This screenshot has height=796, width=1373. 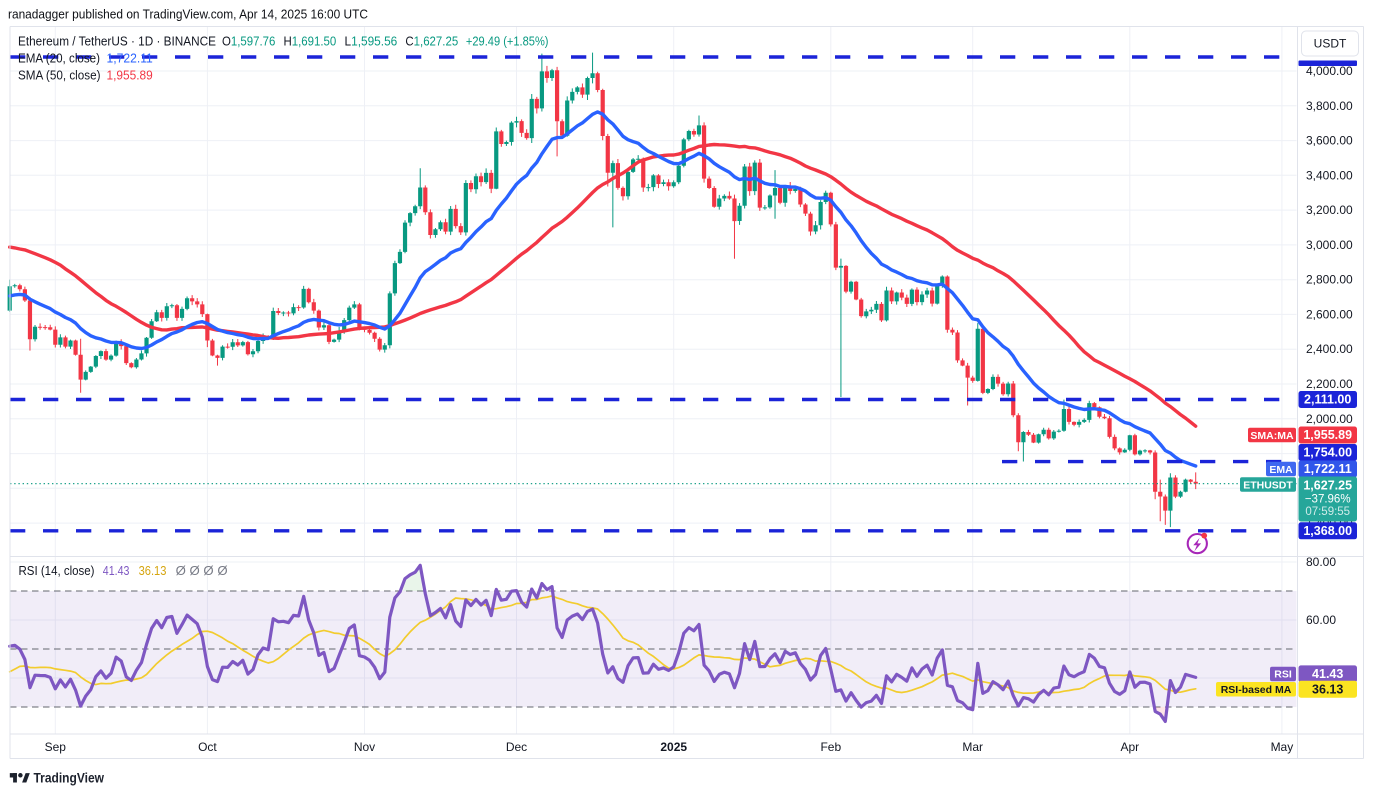 What do you see at coordinates (1330, 44) in the screenshot?
I see `svg-text: USDT` at bounding box center [1330, 44].